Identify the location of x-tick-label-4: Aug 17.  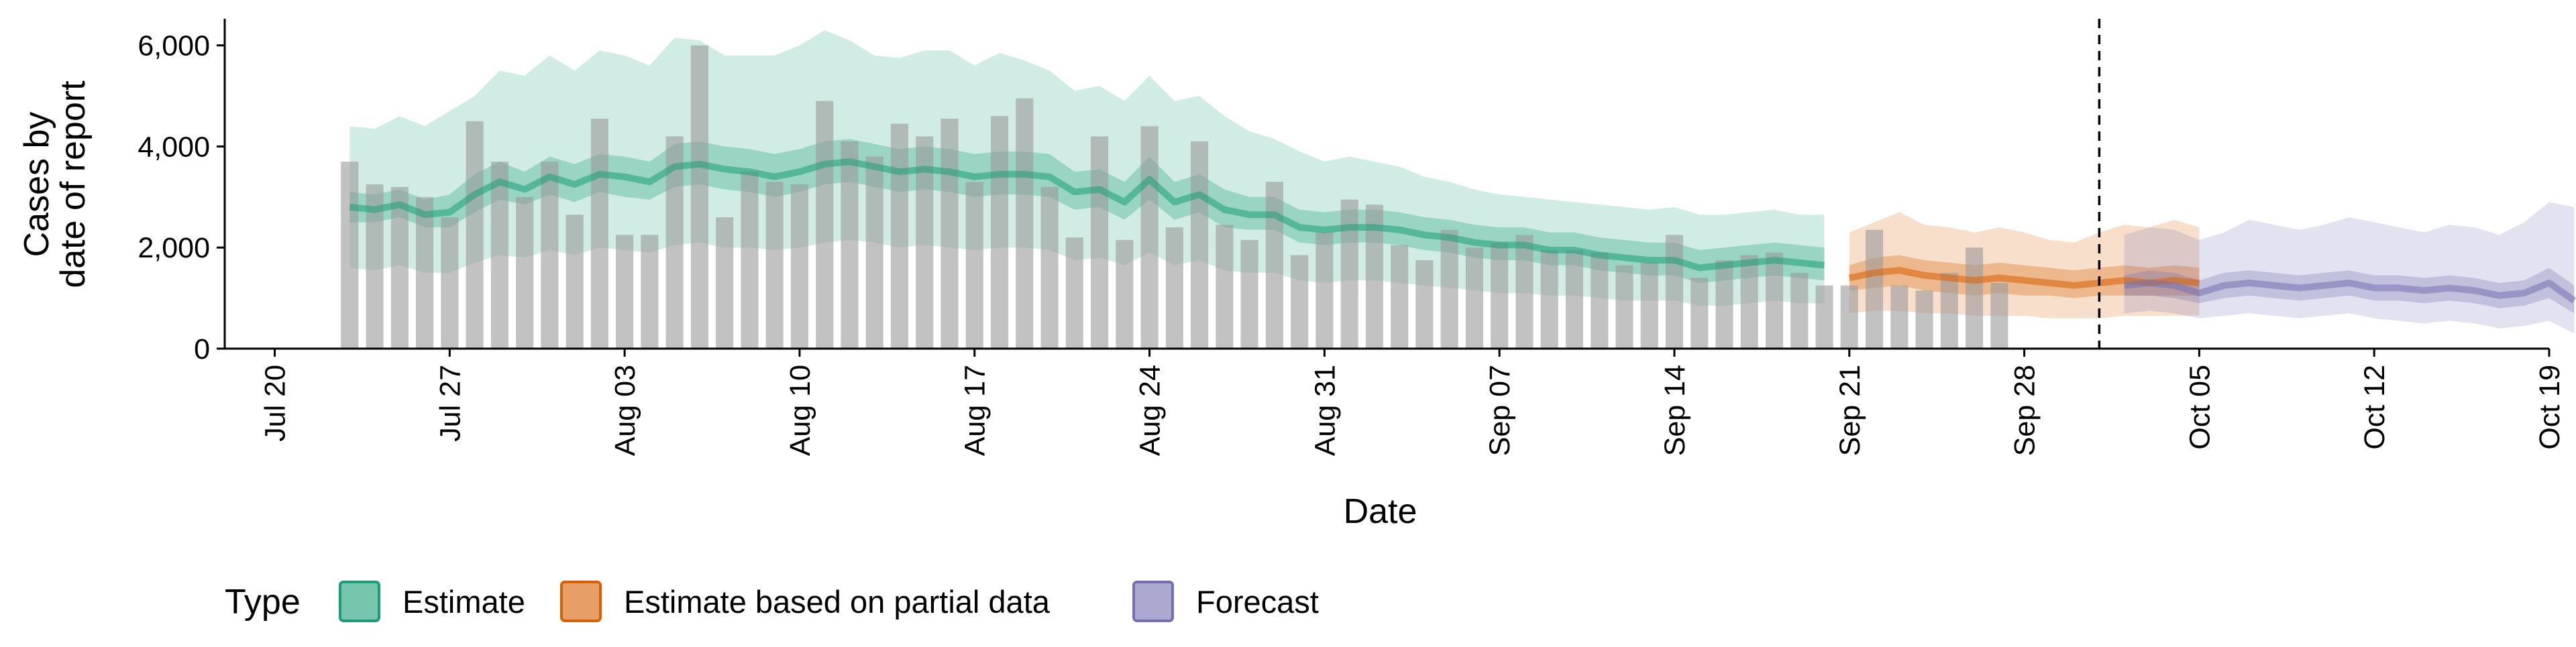
(975, 411).